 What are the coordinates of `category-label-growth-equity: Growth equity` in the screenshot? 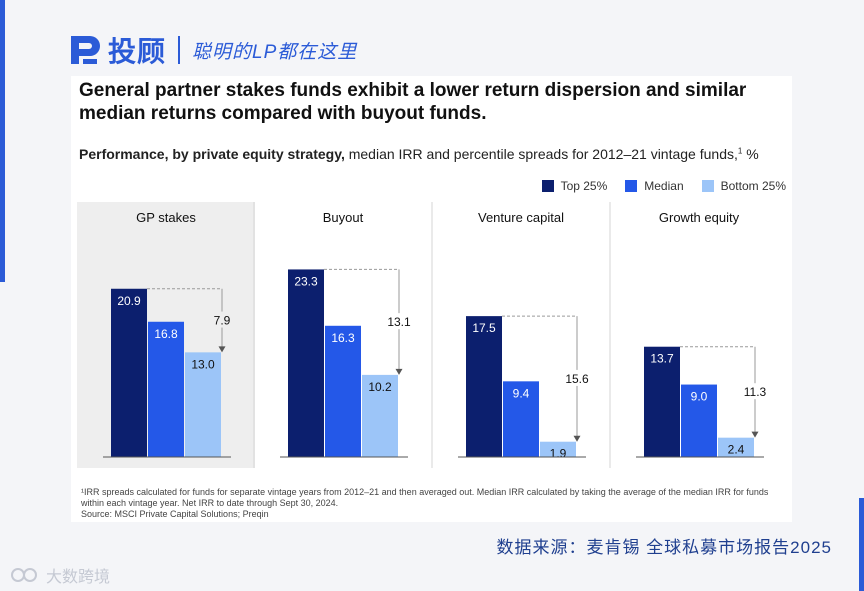 It's located at (699, 217).